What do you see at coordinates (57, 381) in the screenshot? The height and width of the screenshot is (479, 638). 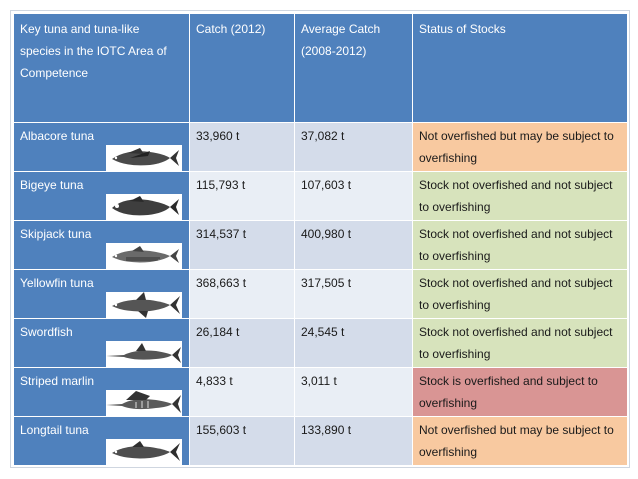 I see `species-label: Striped marlin` at bounding box center [57, 381].